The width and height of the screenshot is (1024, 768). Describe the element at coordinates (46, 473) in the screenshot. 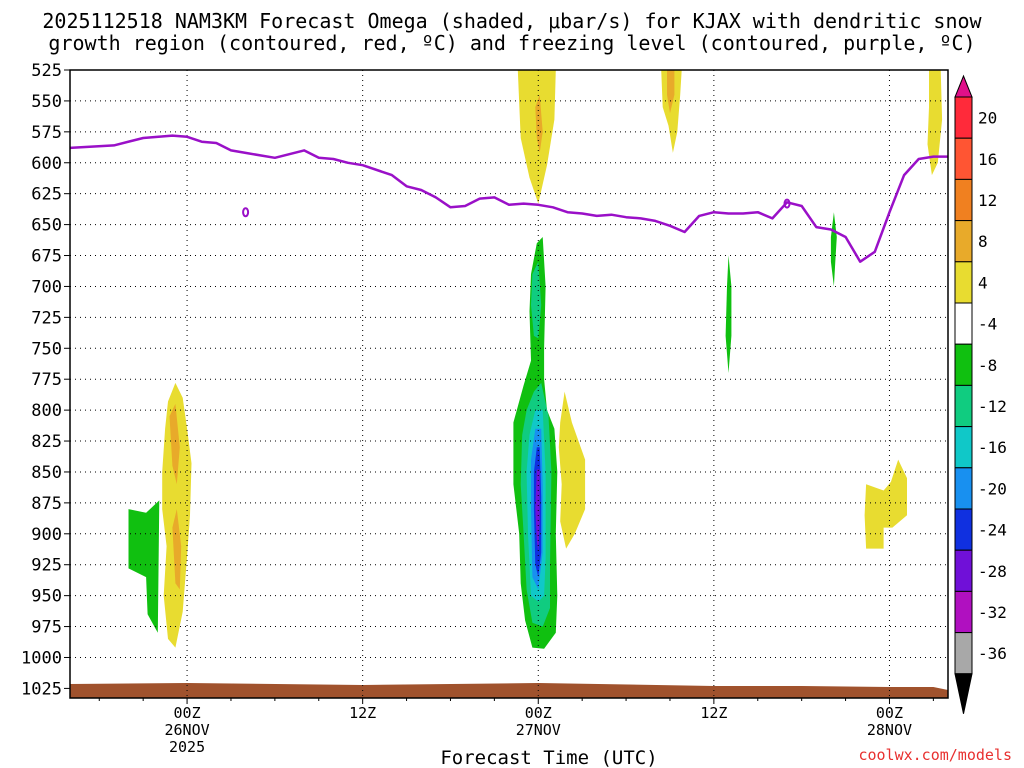

I see `pressure-tick-label: 850` at that location.